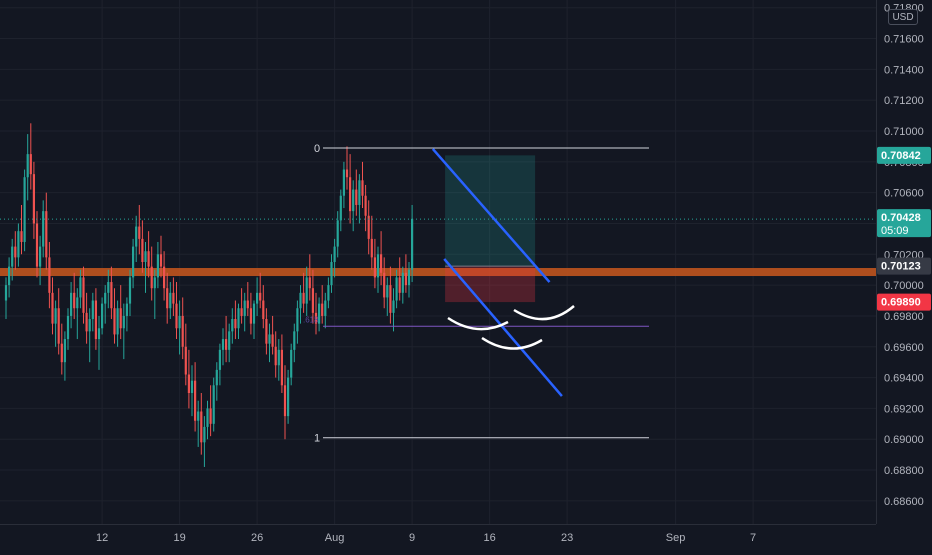  I want to click on y-axis-bg, so click(904, 275).